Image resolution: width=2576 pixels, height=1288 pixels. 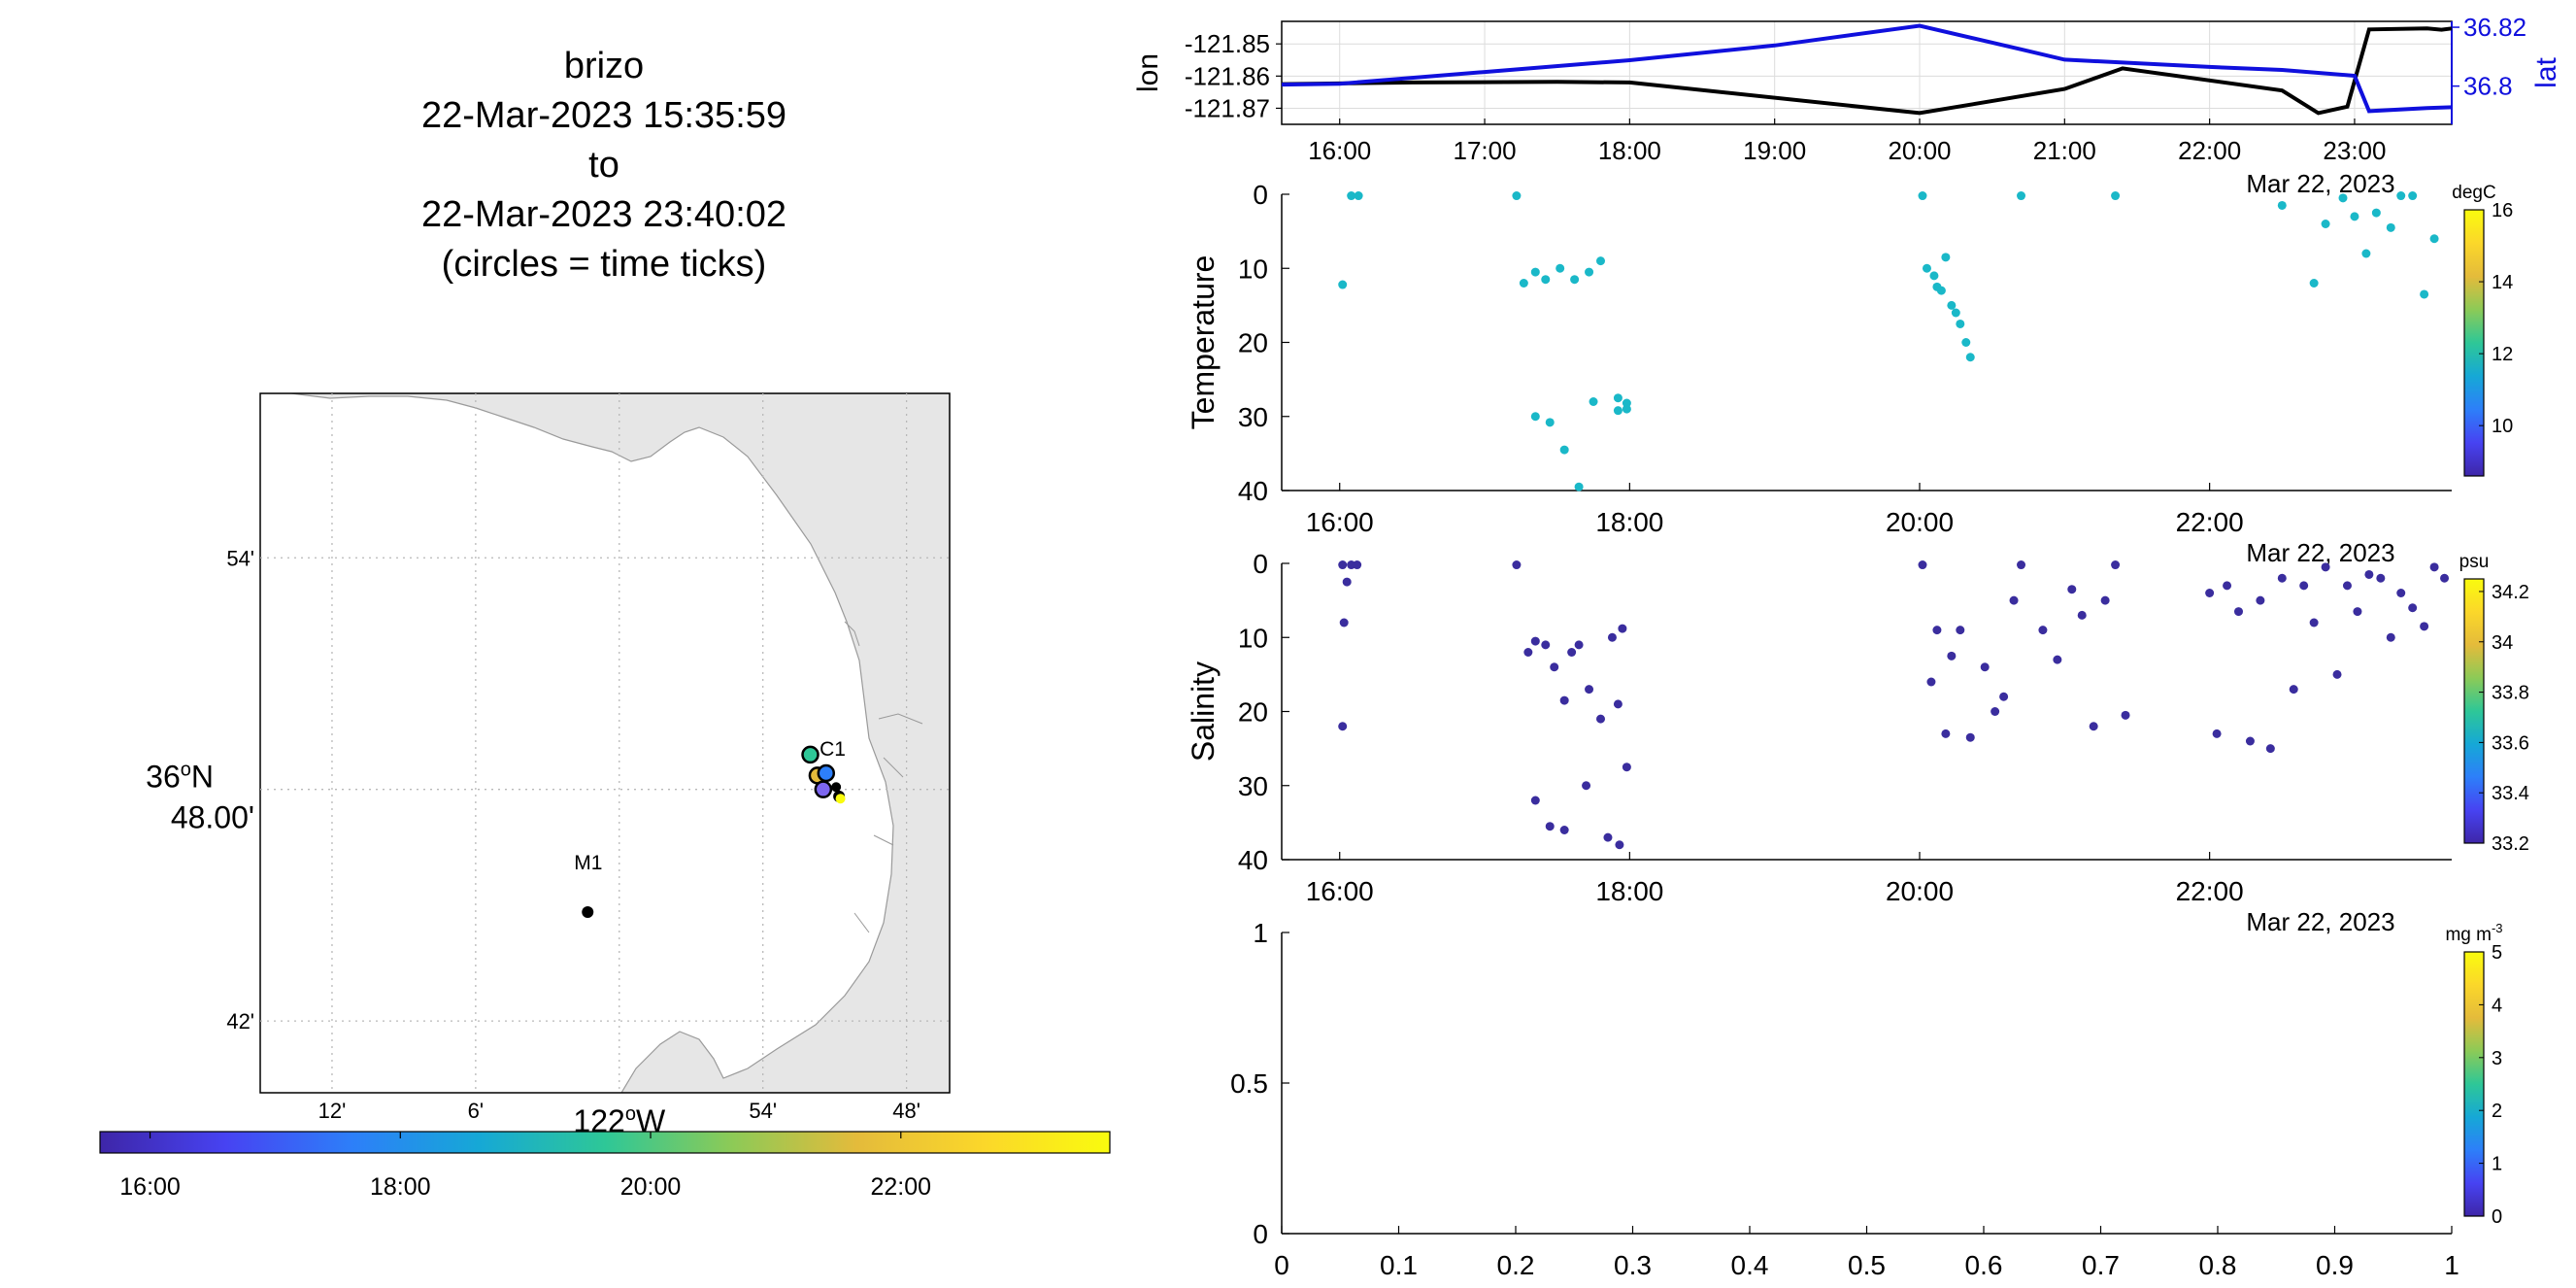 I want to click on time-colorbar-ticks: 16:00 18:00 20:00 22:00, so click(x=525, y=1166).